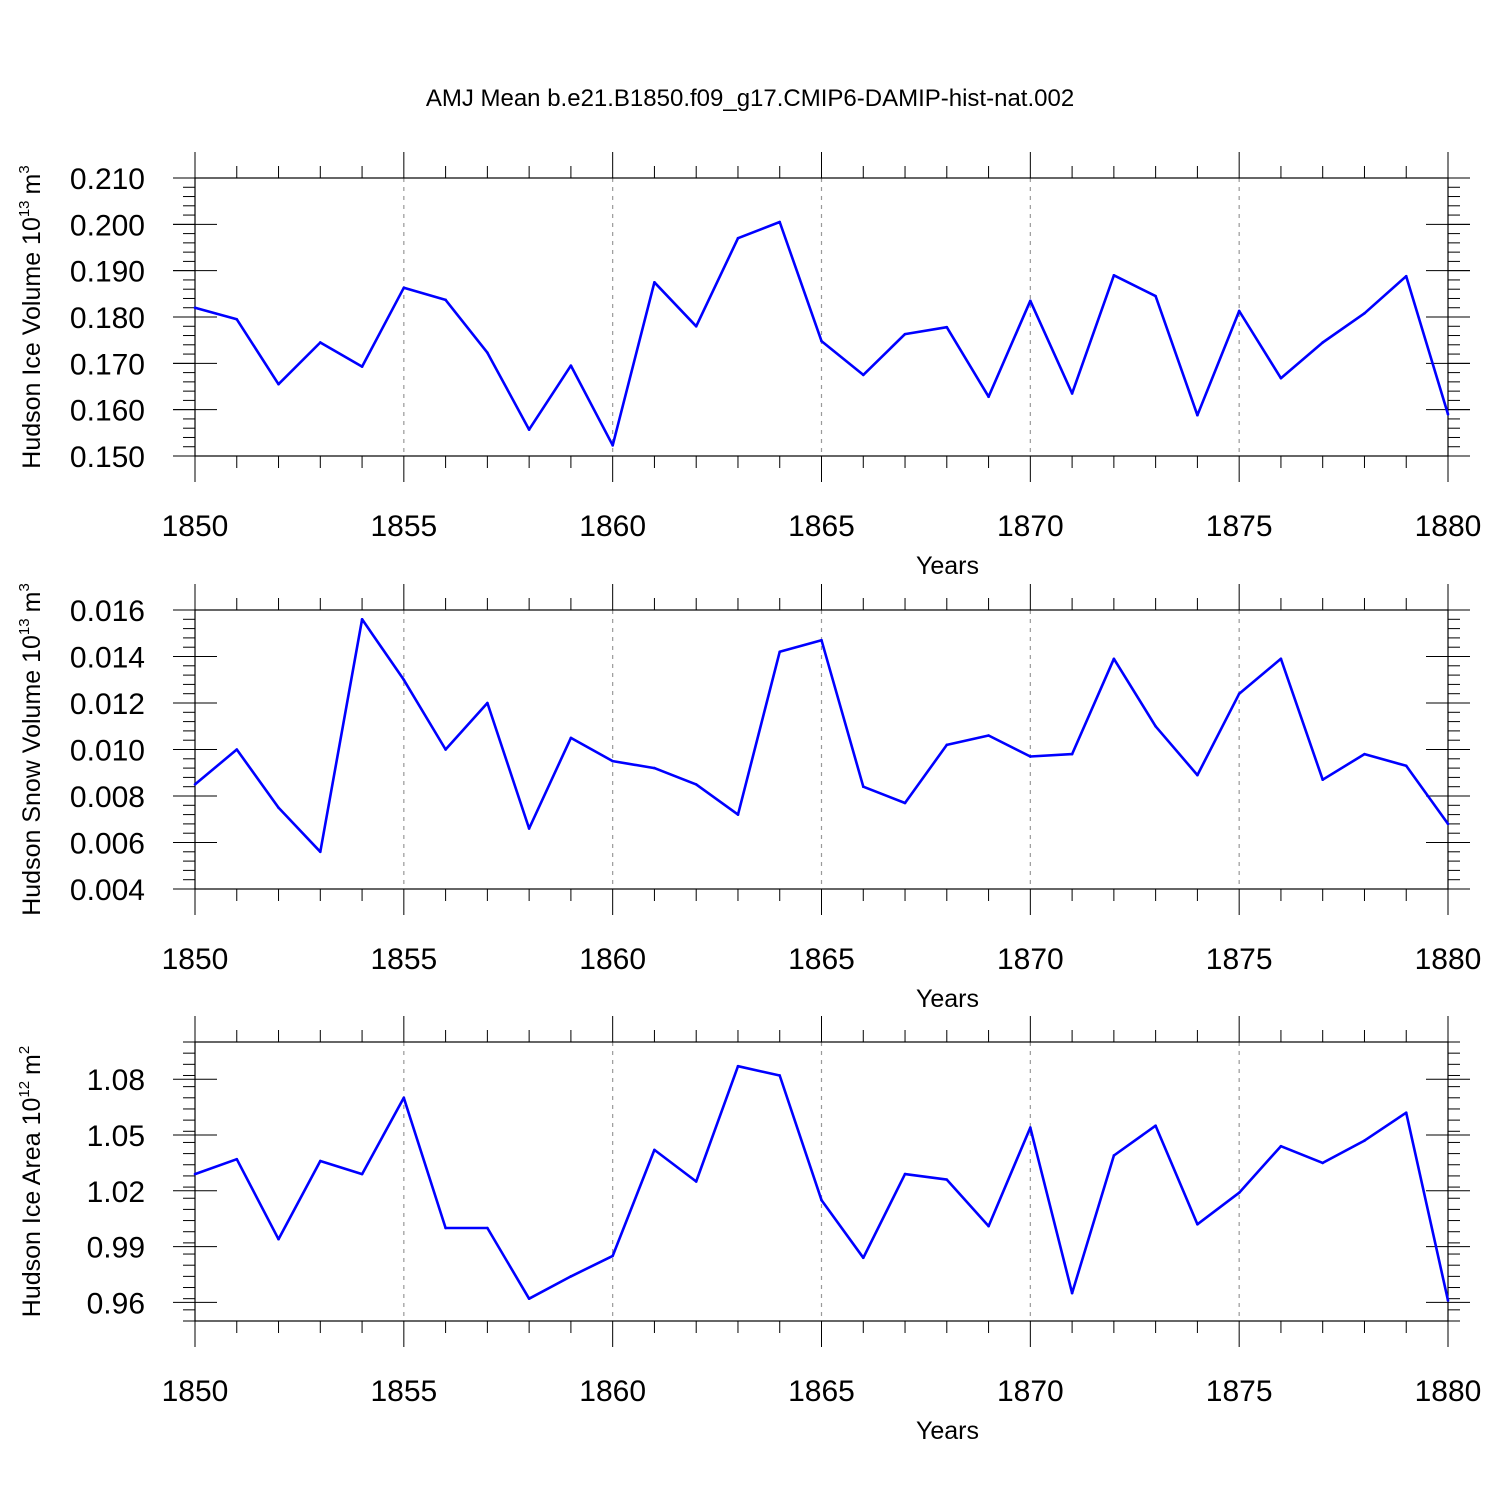 The width and height of the screenshot is (1500, 1500). Describe the element at coordinates (32, 184) in the screenshot. I see `y-axis-label-unit: m` at that location.